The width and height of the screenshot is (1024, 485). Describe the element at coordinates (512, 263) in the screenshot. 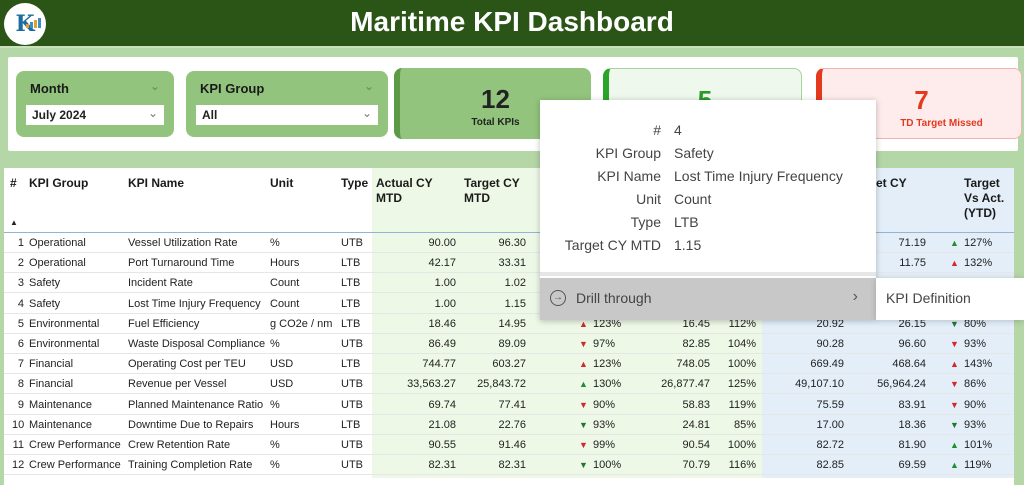

I see `cell-t_mtd: 33.31` at that location.